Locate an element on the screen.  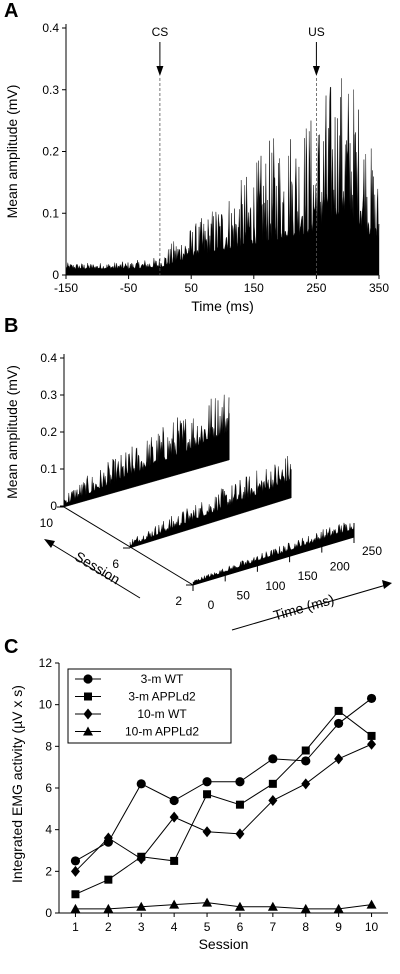
series-circle is located at coordinates (223, 779).